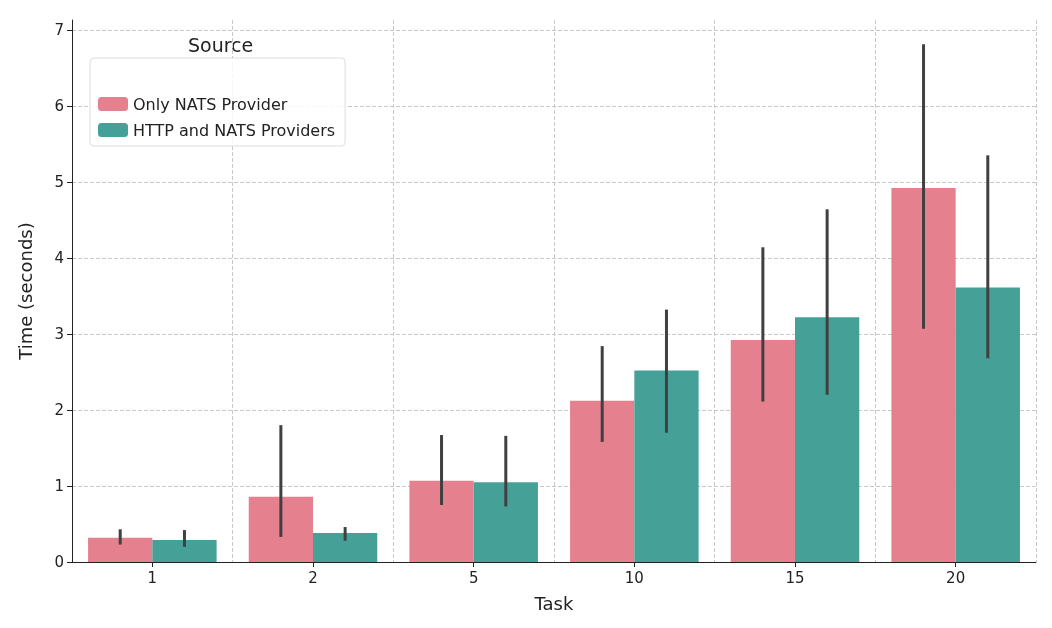  I want to click on legend-label: HTTP and NATS Providers, so click(234, 130).